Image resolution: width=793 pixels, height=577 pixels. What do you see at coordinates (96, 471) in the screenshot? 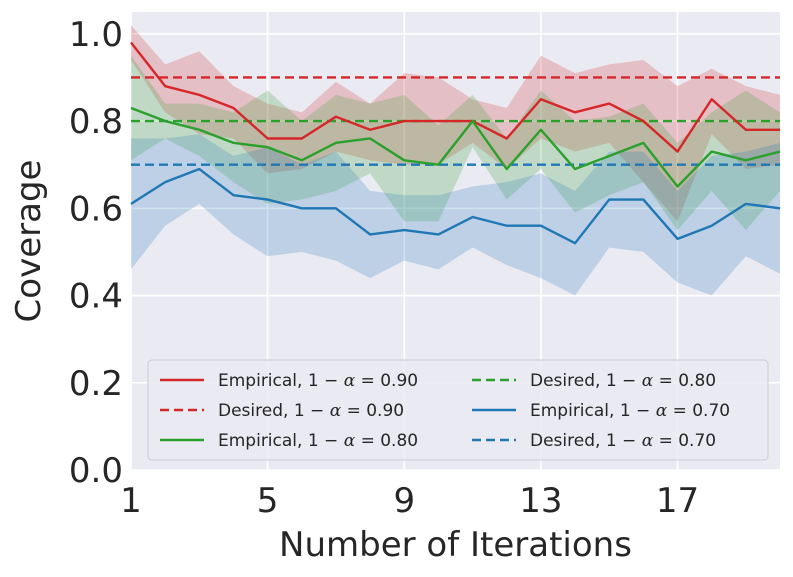
I see `y-tick-label: 0.0` at bounding box center [96, 471].